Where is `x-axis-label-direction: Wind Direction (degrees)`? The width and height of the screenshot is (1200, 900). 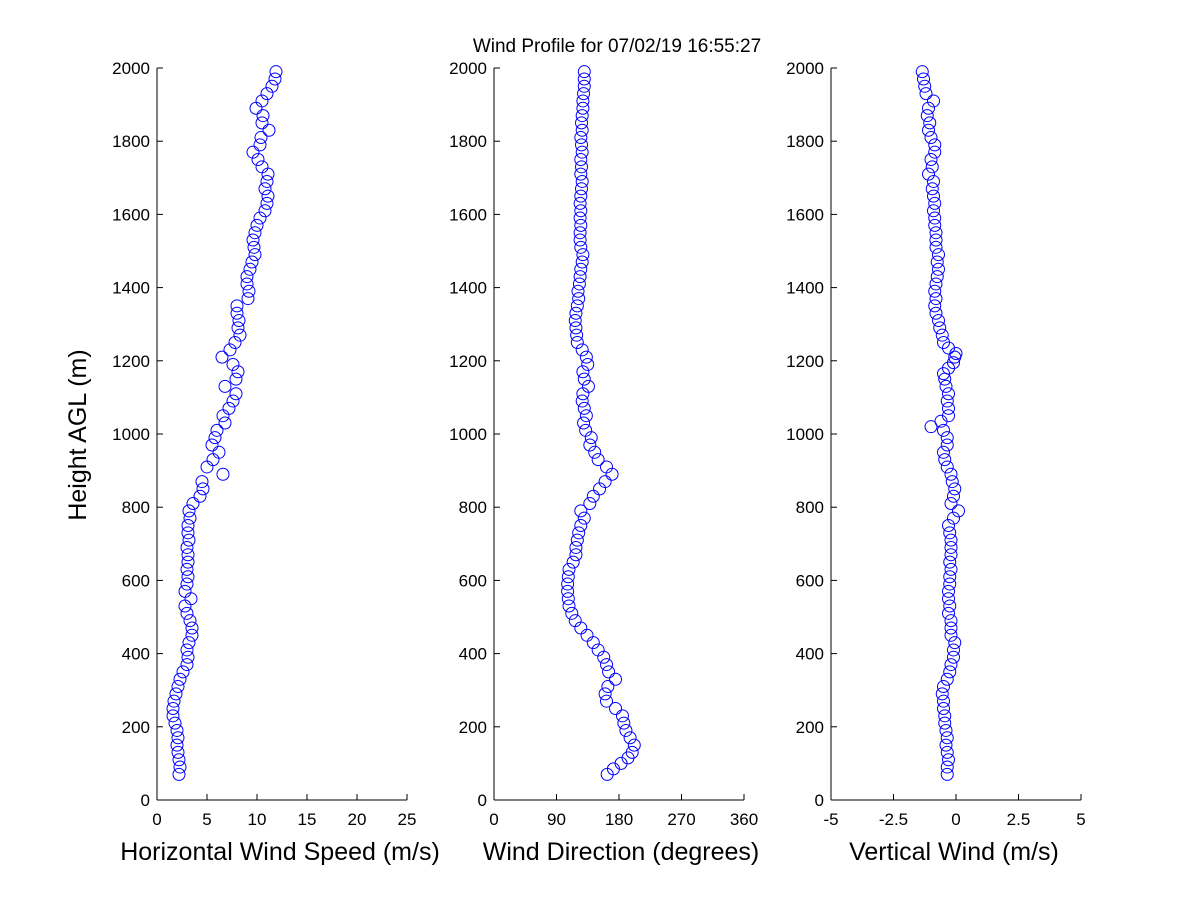 x-axis-label-direction: Wind Direction (degrees) is located at coordinates (621, 852).